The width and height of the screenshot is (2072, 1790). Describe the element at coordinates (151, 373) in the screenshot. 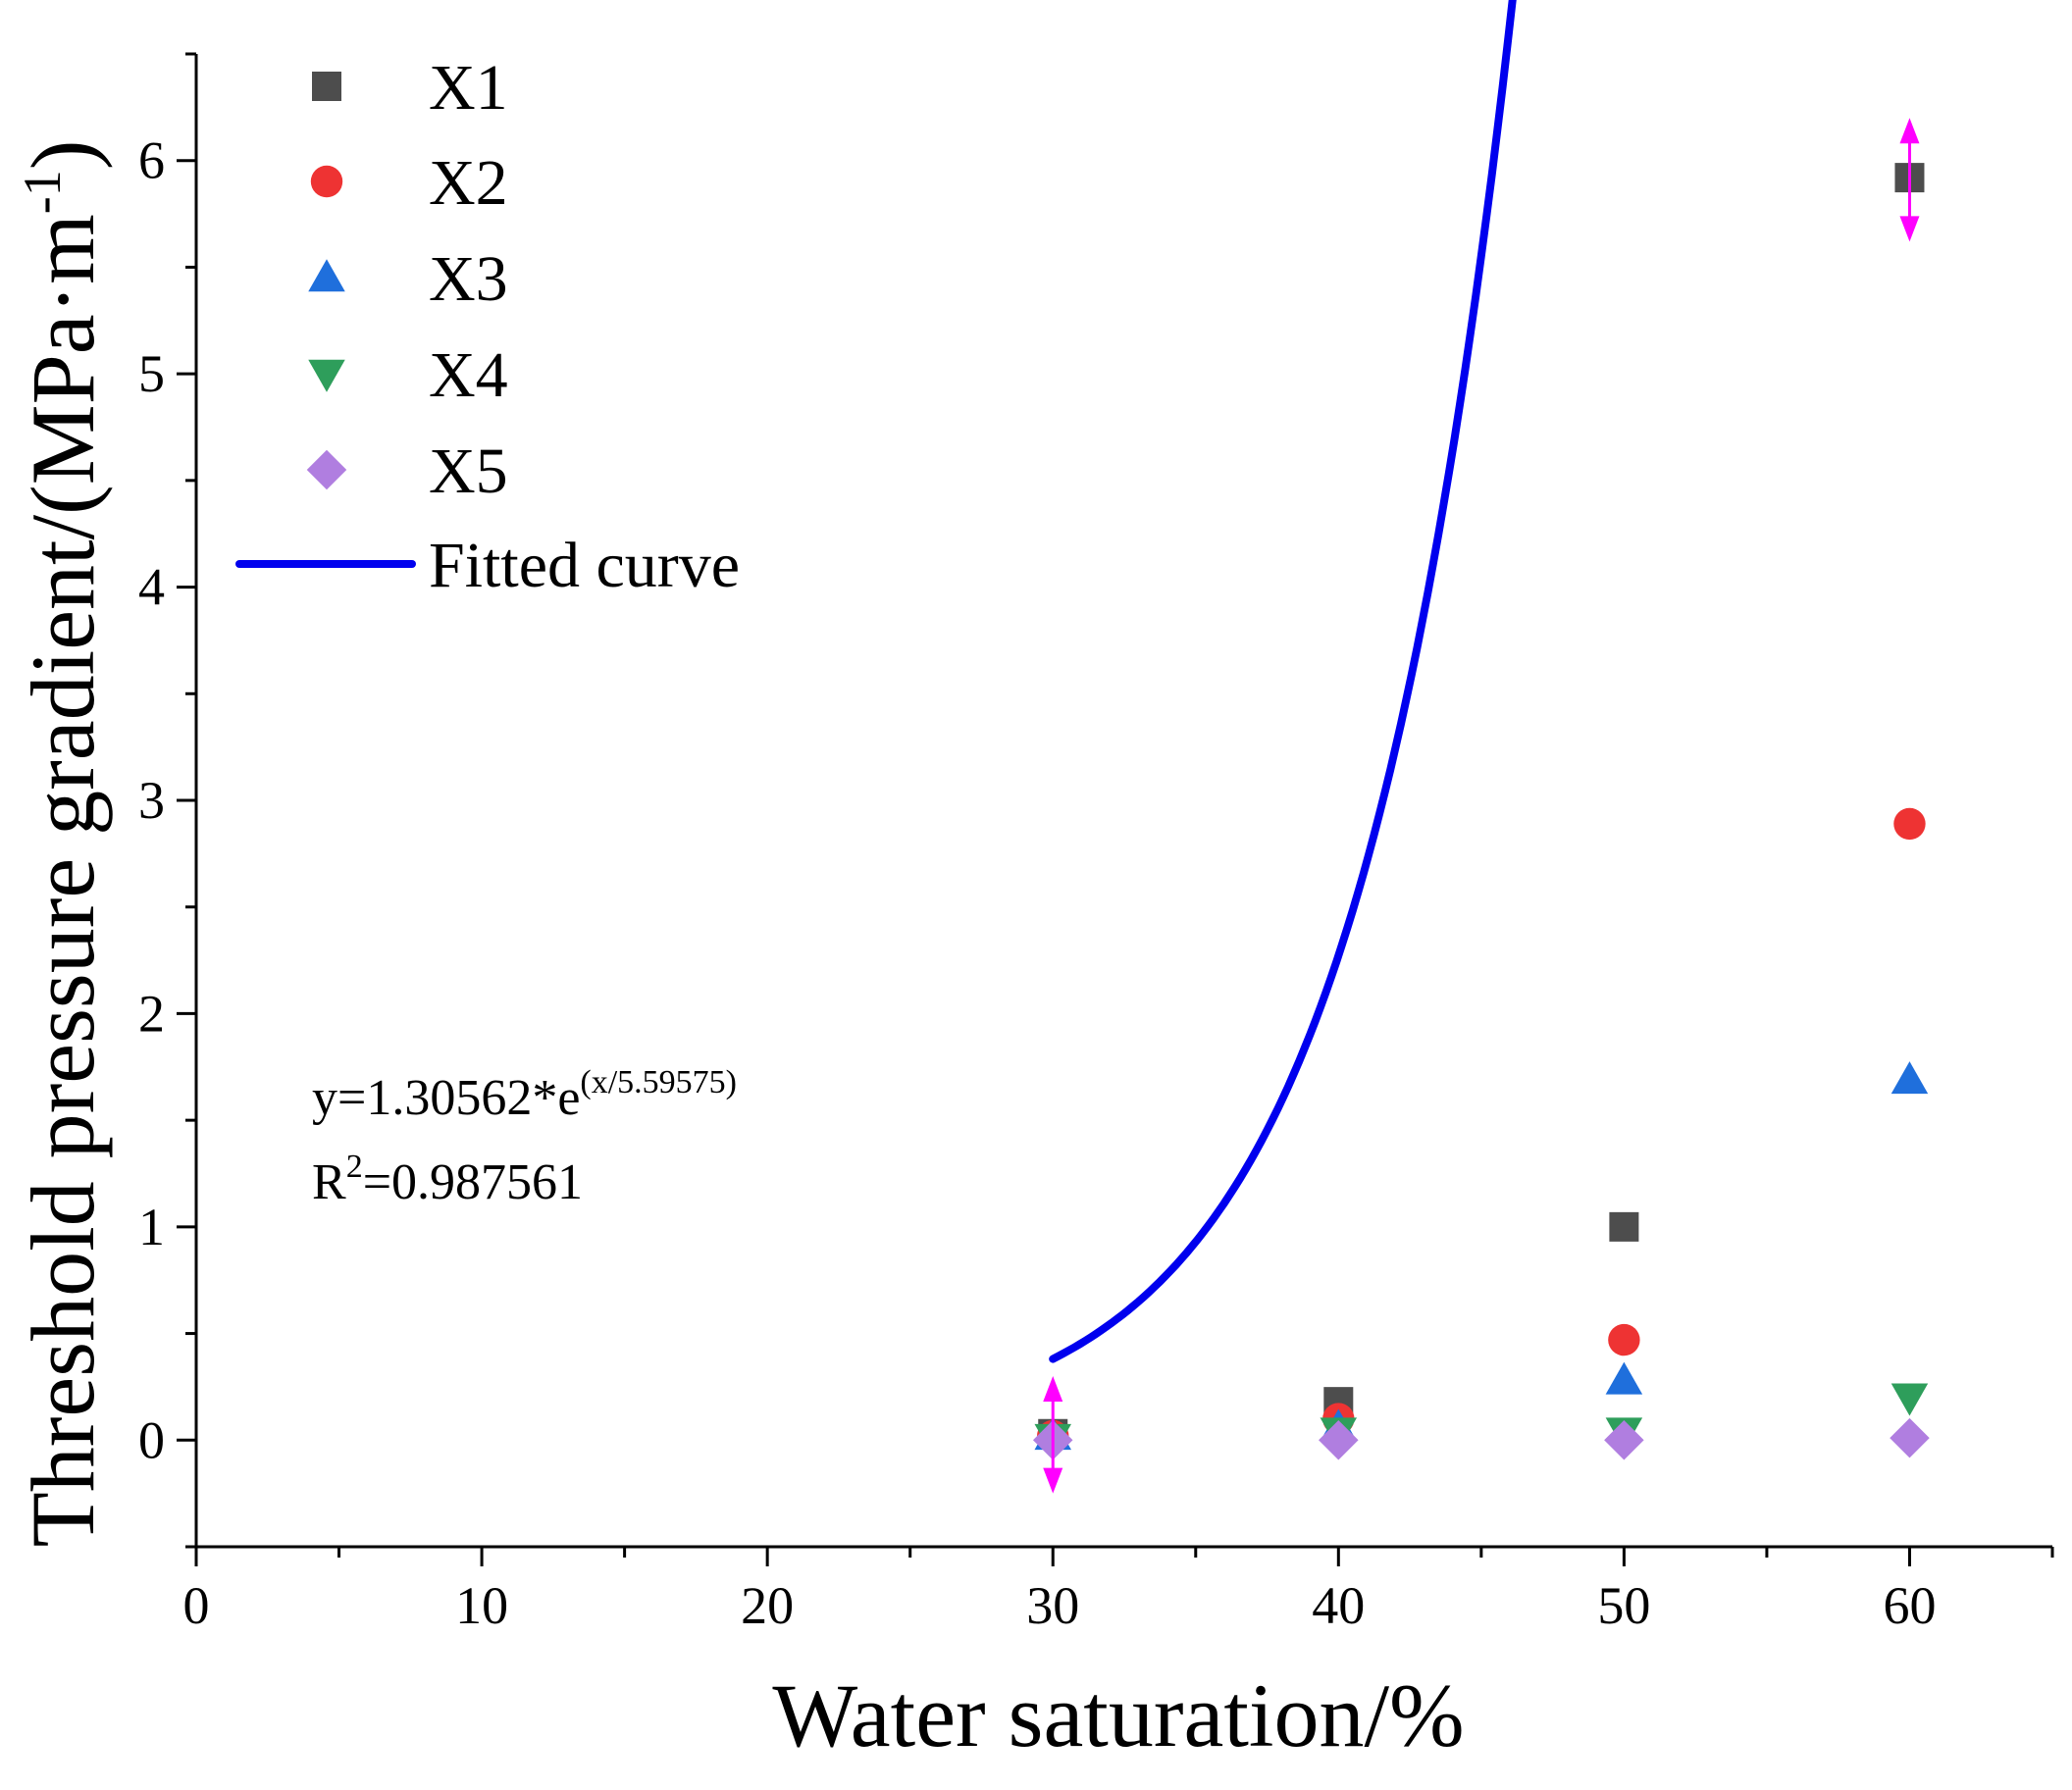

I see `y-tick-label: 5` at that location.